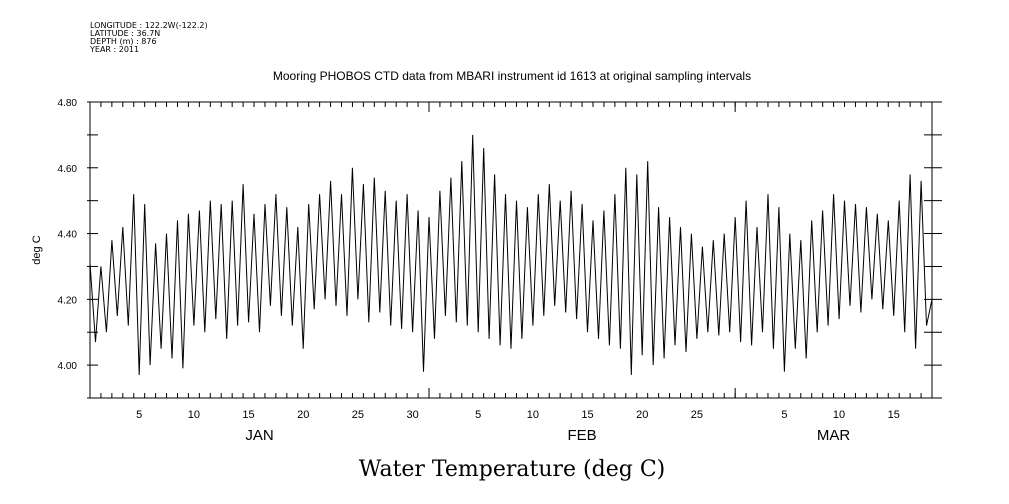 This screenshot has width=1009, height=504. Describe the element at coordinates (149, 25) in the screenshot. I see `longitude-label: LONGITUDE : 122.2W(-122.2)` at that location.